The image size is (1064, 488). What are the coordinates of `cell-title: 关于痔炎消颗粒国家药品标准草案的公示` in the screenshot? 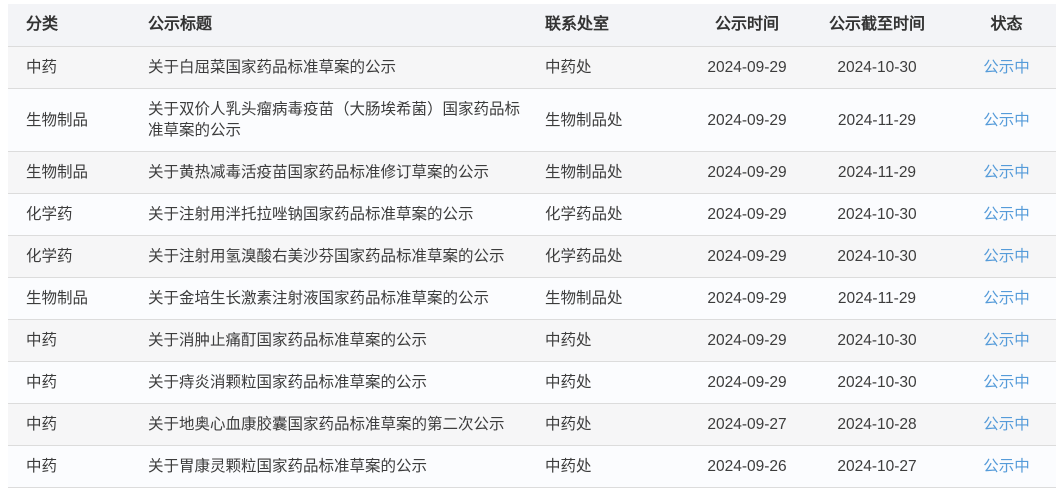 It's located at (342, 382).